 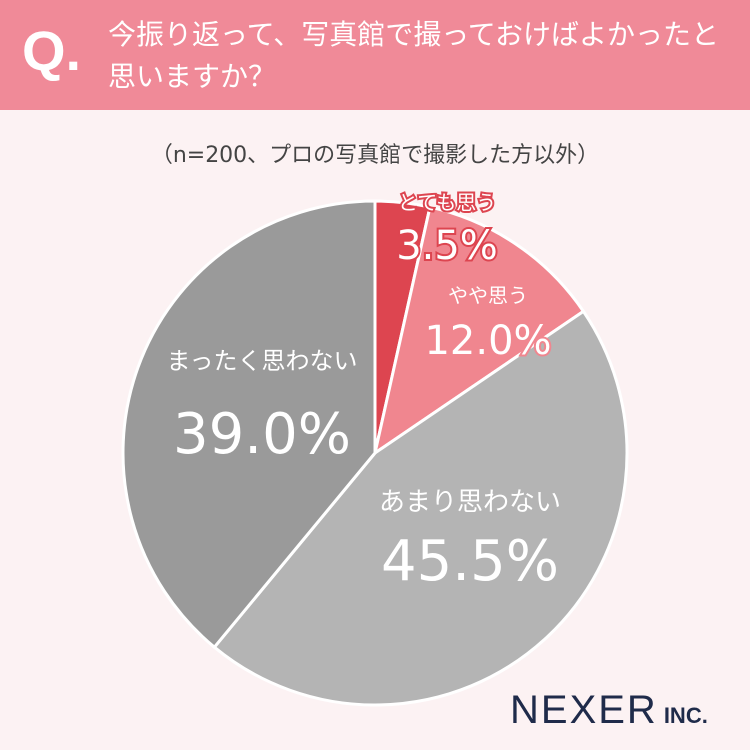 I want to click on value-label: 45.5%, so click(x=470, y=561).